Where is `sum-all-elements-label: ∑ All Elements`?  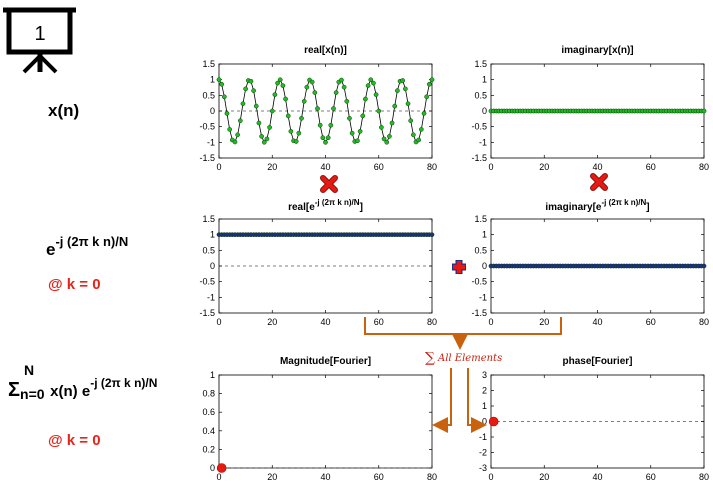 sum-all-elements-label: ∑ All Elements is located at coordinates (463, 358).